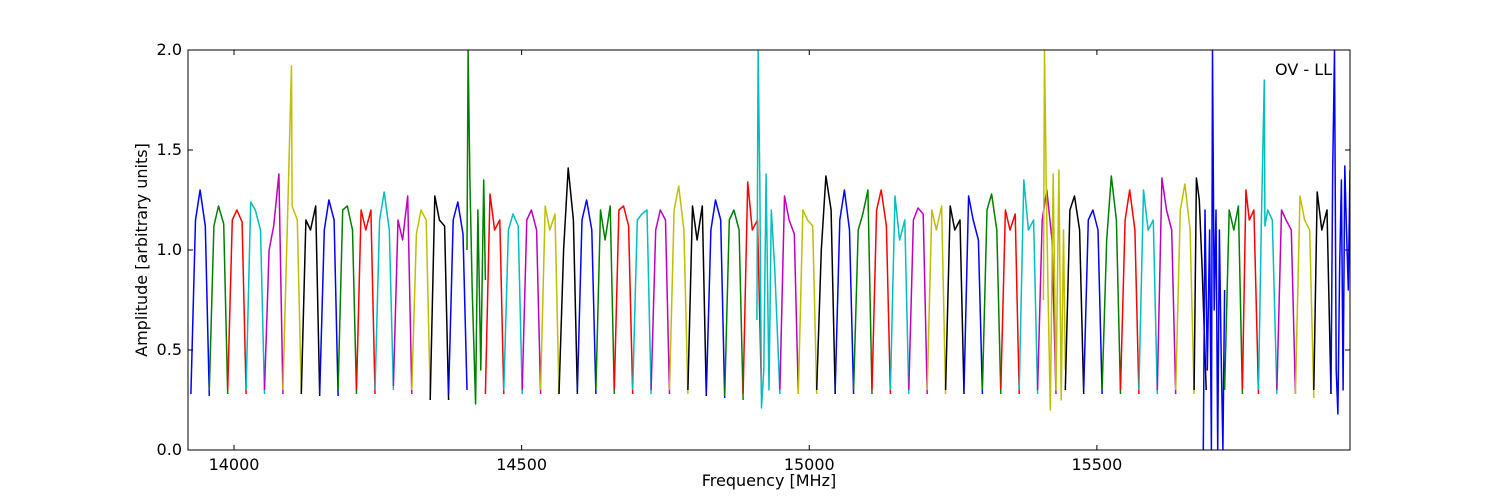  Describe the element at coordinates (1303, 69) in the screenshot. I see `annotation-label: OV - LL` at that location.